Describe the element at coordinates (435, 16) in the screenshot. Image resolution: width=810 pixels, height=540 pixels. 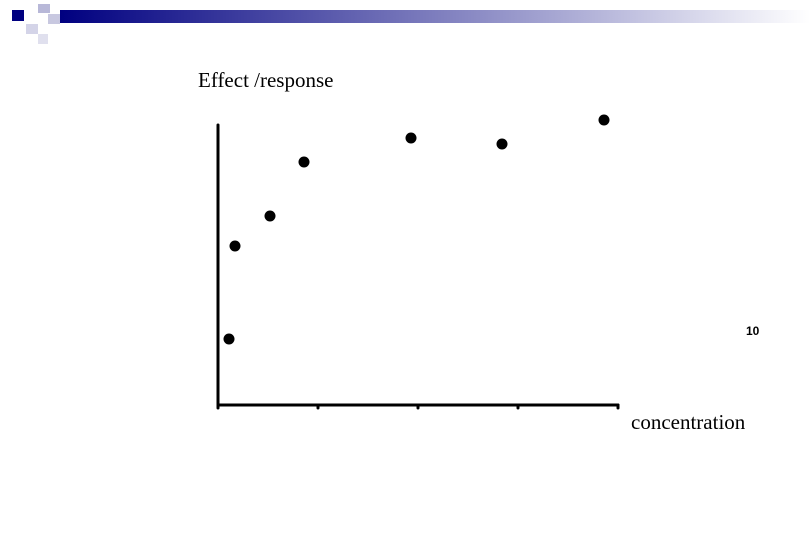
I see `header-gradient-bar` at that location.